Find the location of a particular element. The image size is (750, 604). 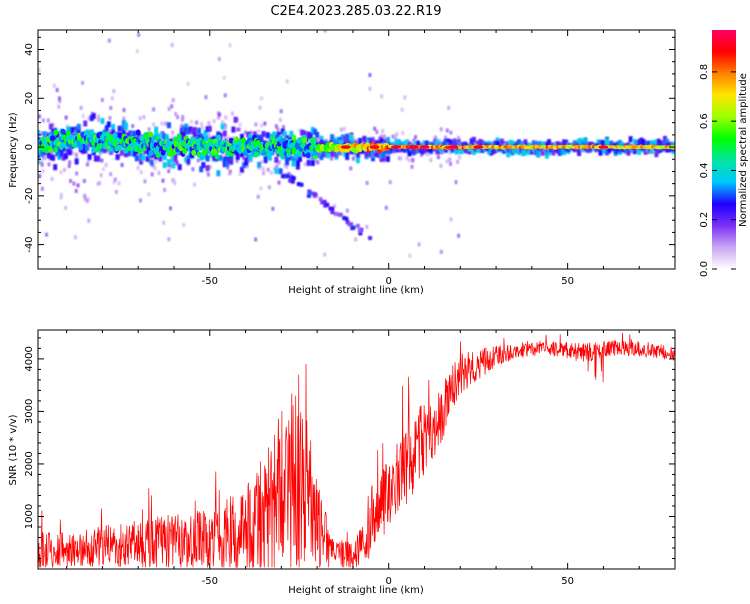

colorbar-tick-label: 0.8 is located at coordinates (704, 72).